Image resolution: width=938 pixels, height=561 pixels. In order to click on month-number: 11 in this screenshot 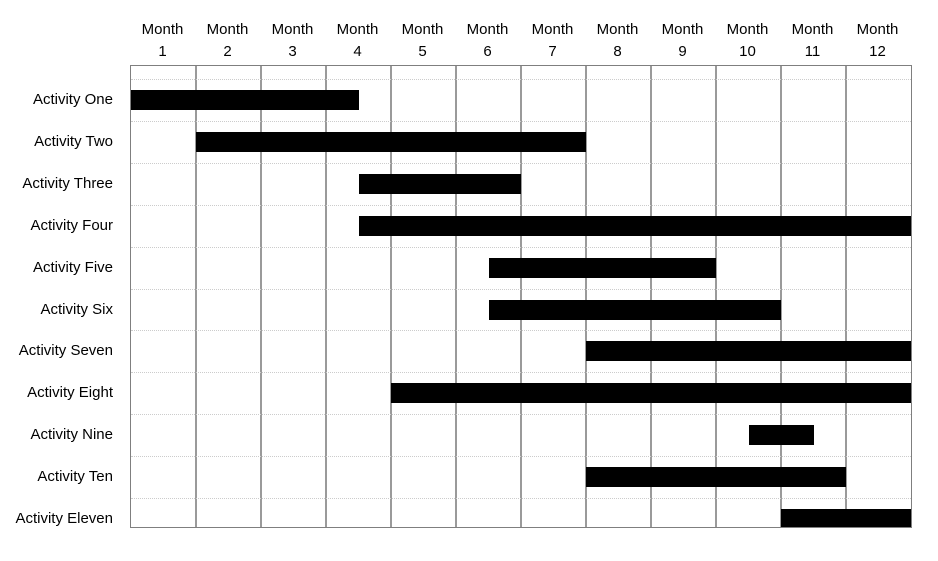, I will do `click(812, 51)`.